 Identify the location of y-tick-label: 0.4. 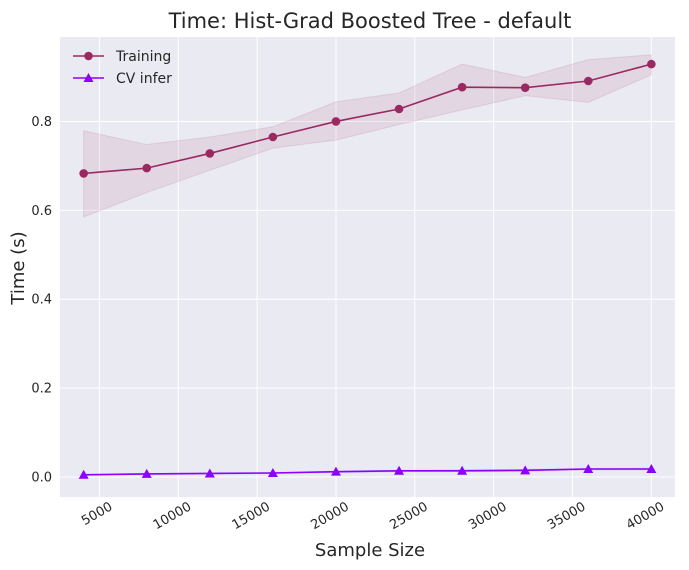
(41, 300).